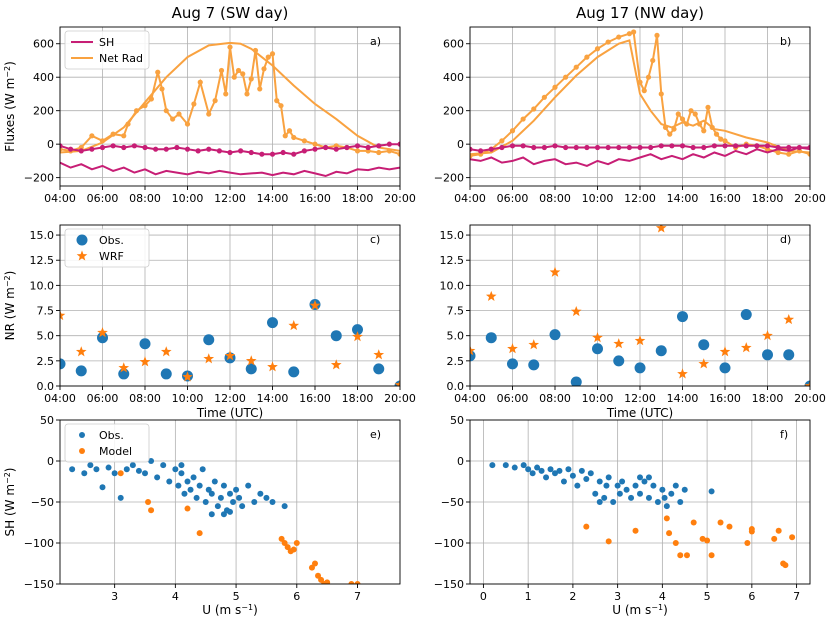 The height and width of the screenshot is (626, 830). What do you see at coordinates (10, 510) in the screenshot?
I see `y-axis-label-base: SH (W m` at bounding box center [10, 510].